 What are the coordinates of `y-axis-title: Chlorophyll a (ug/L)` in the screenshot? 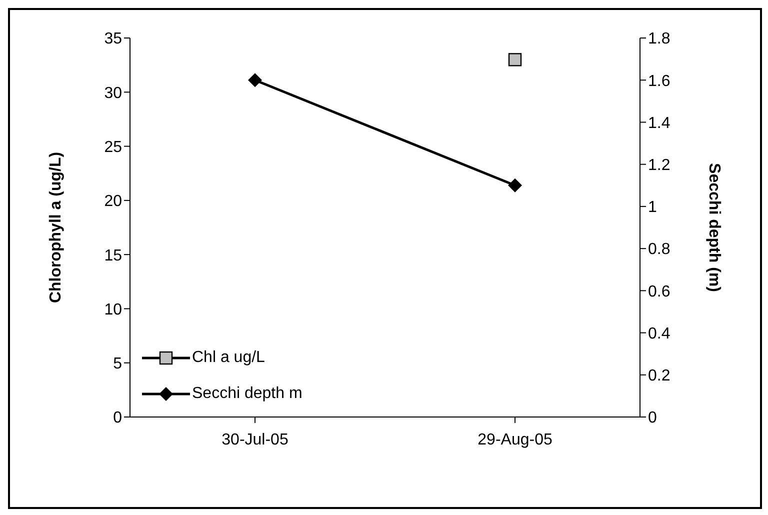 It's located at (56, 228).